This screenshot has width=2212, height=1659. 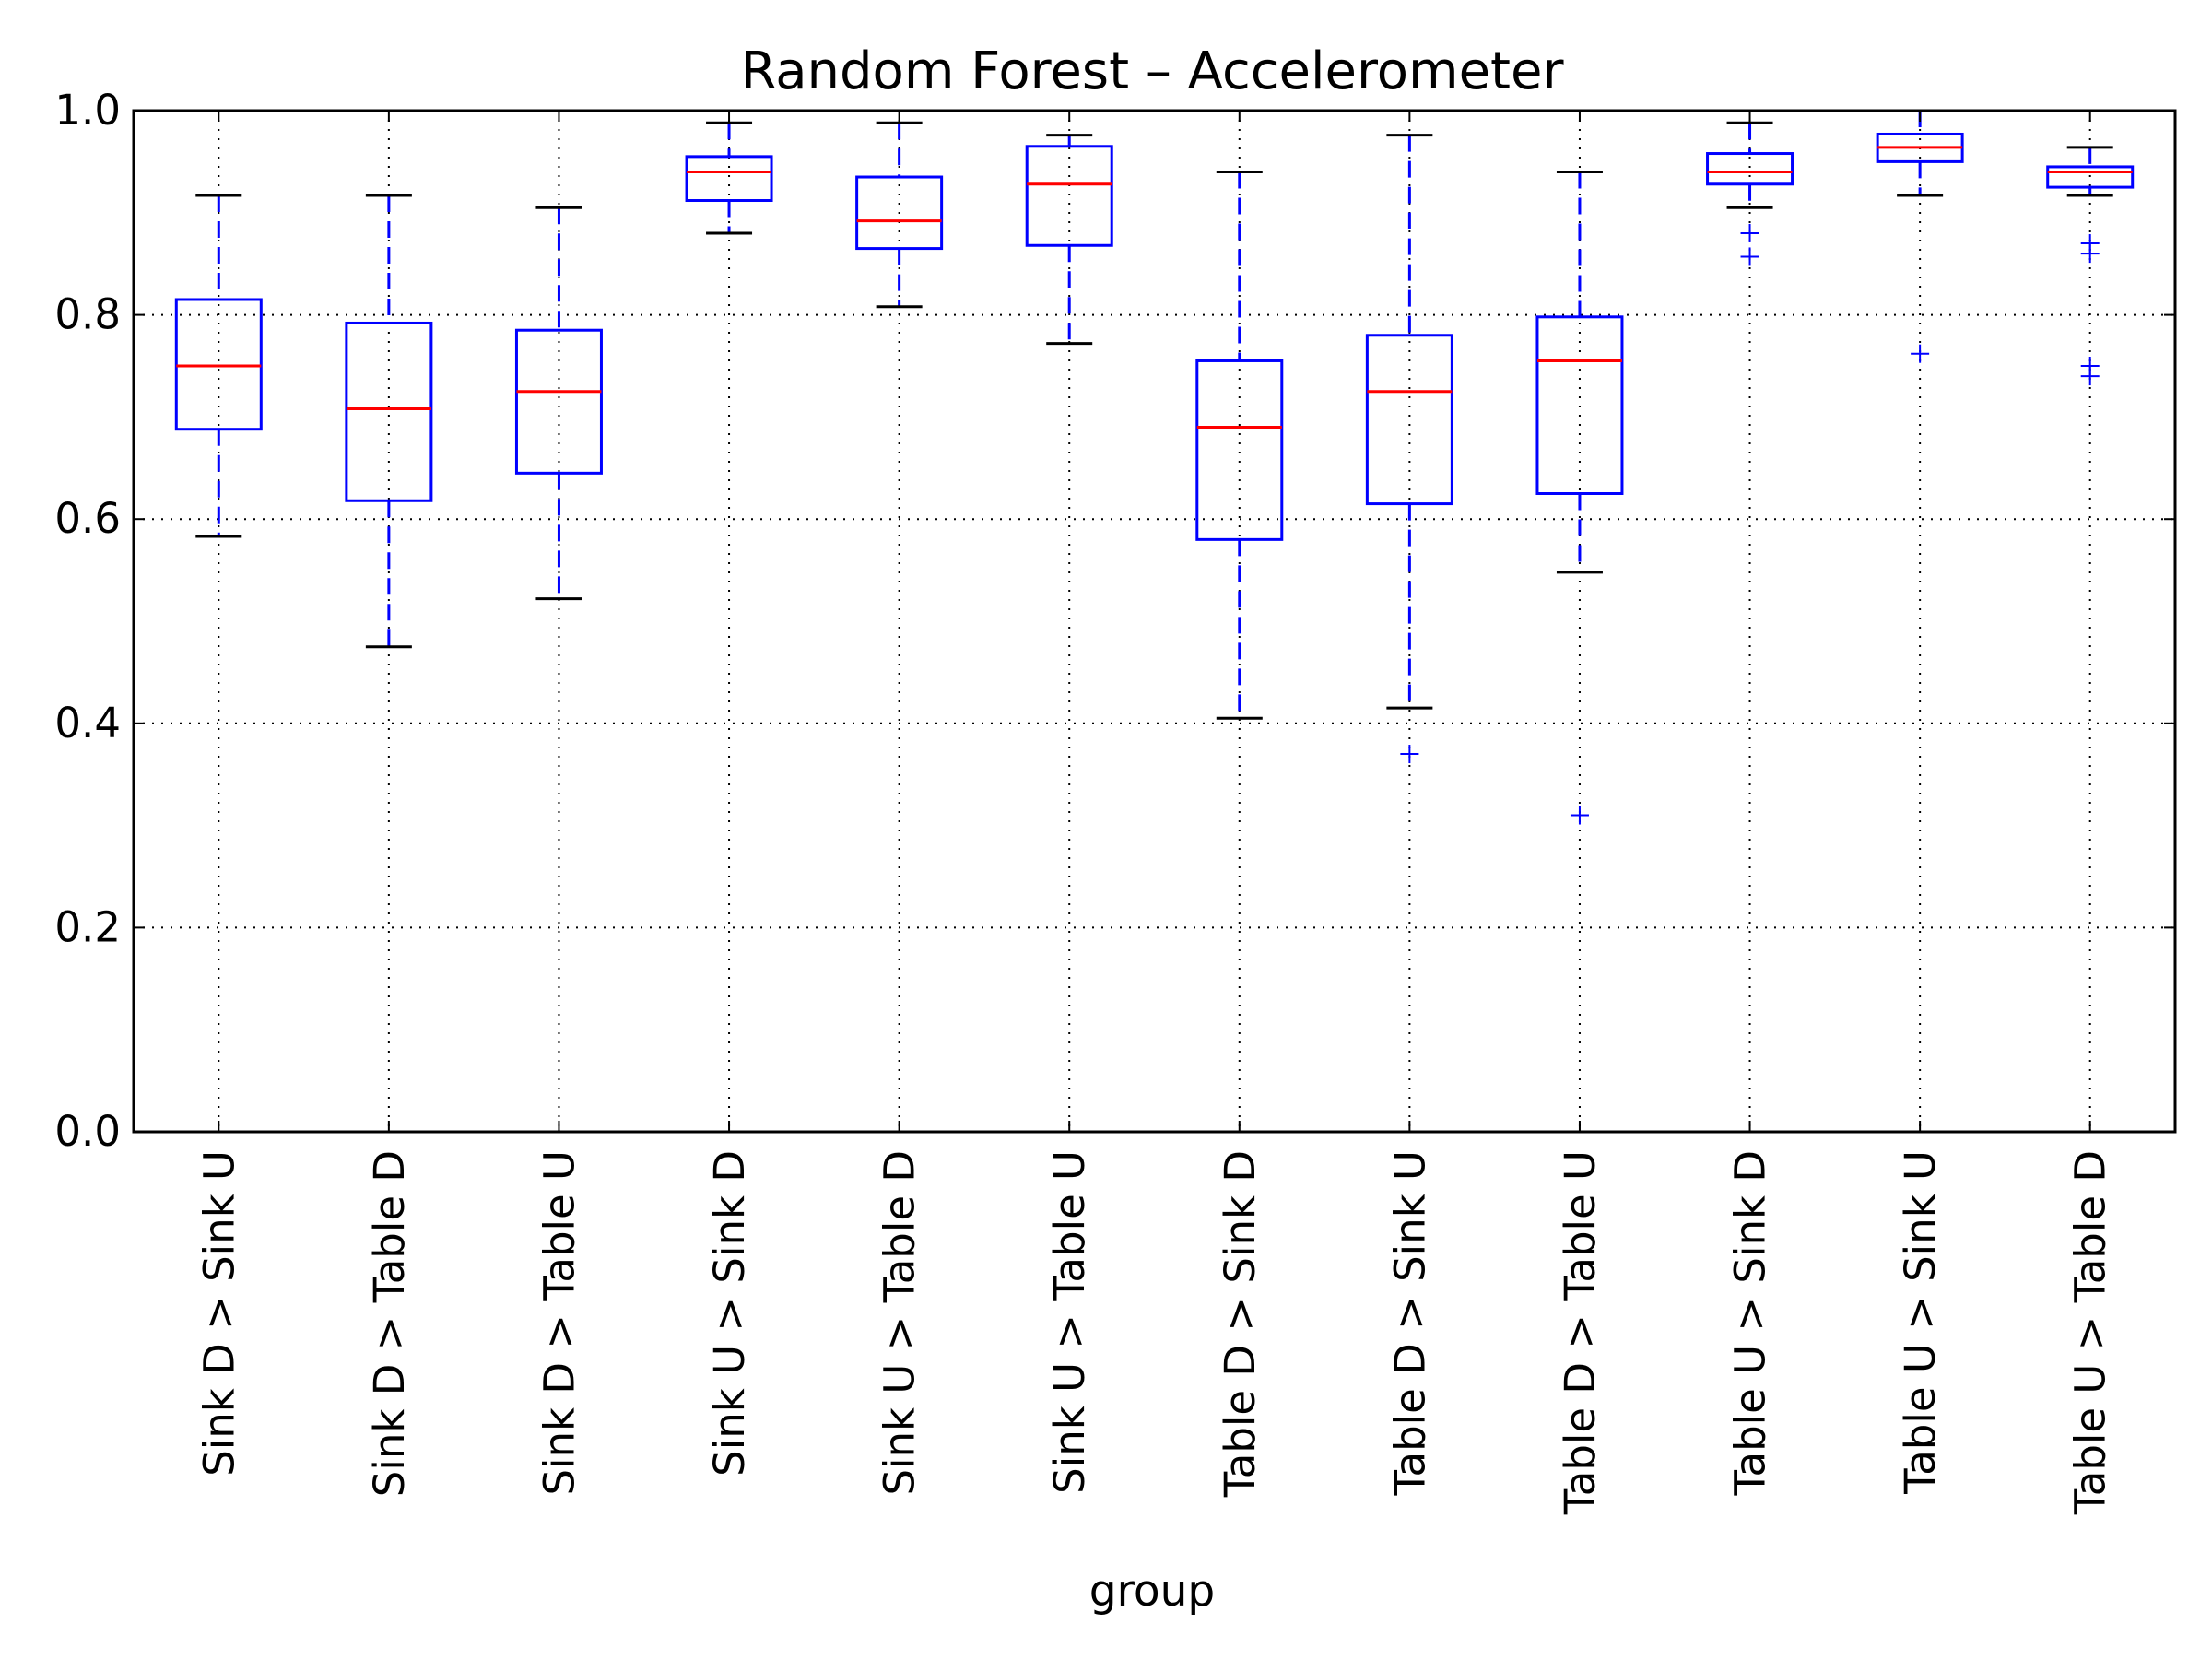 I want to click on chart-title: Random Forest – Accelerometer, so click(x=1153, y=71).